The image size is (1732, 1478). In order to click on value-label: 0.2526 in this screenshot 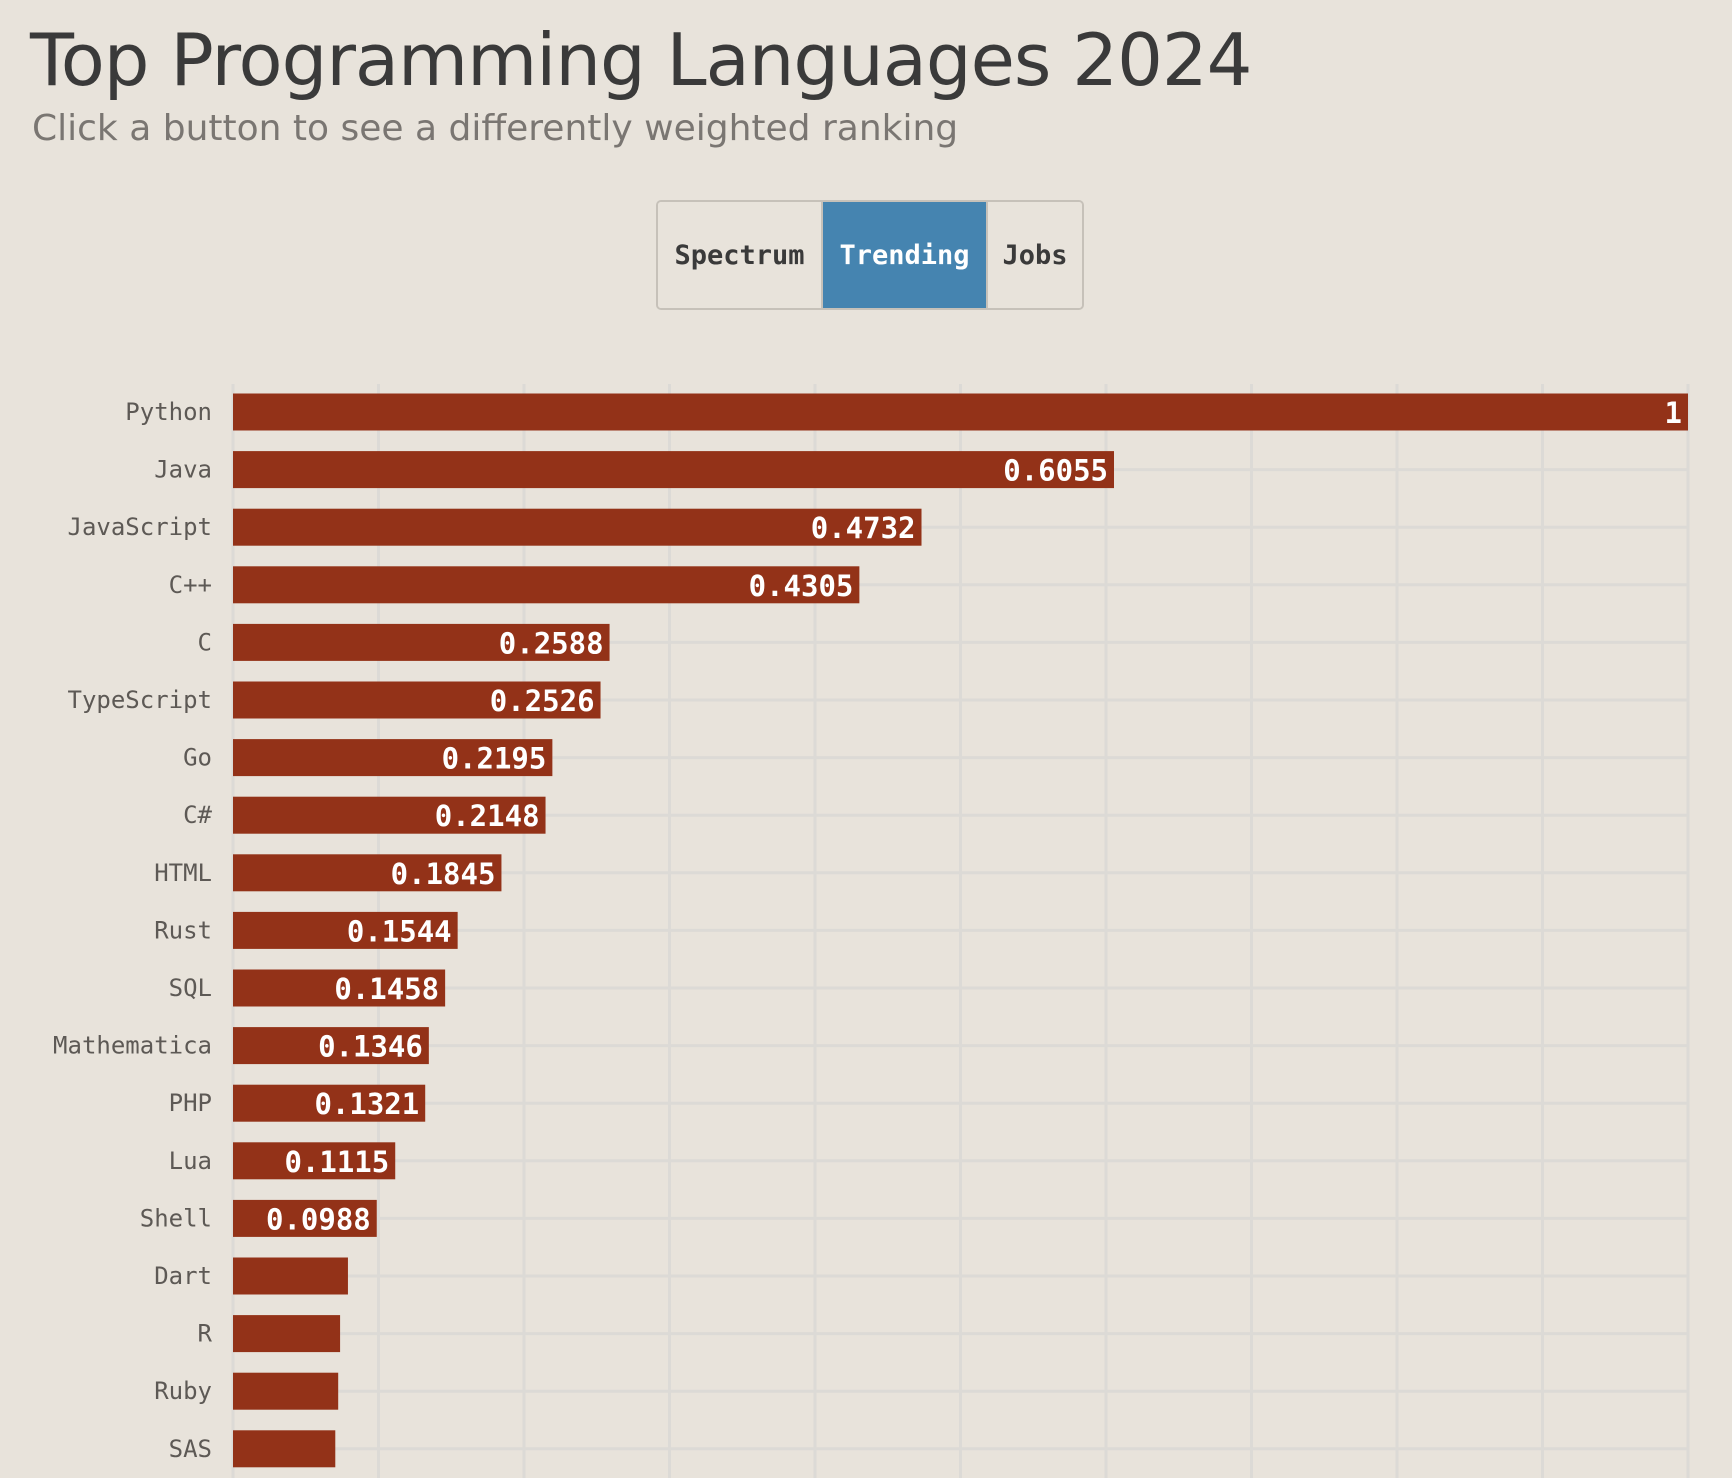, I will do `click(542, 701)`.